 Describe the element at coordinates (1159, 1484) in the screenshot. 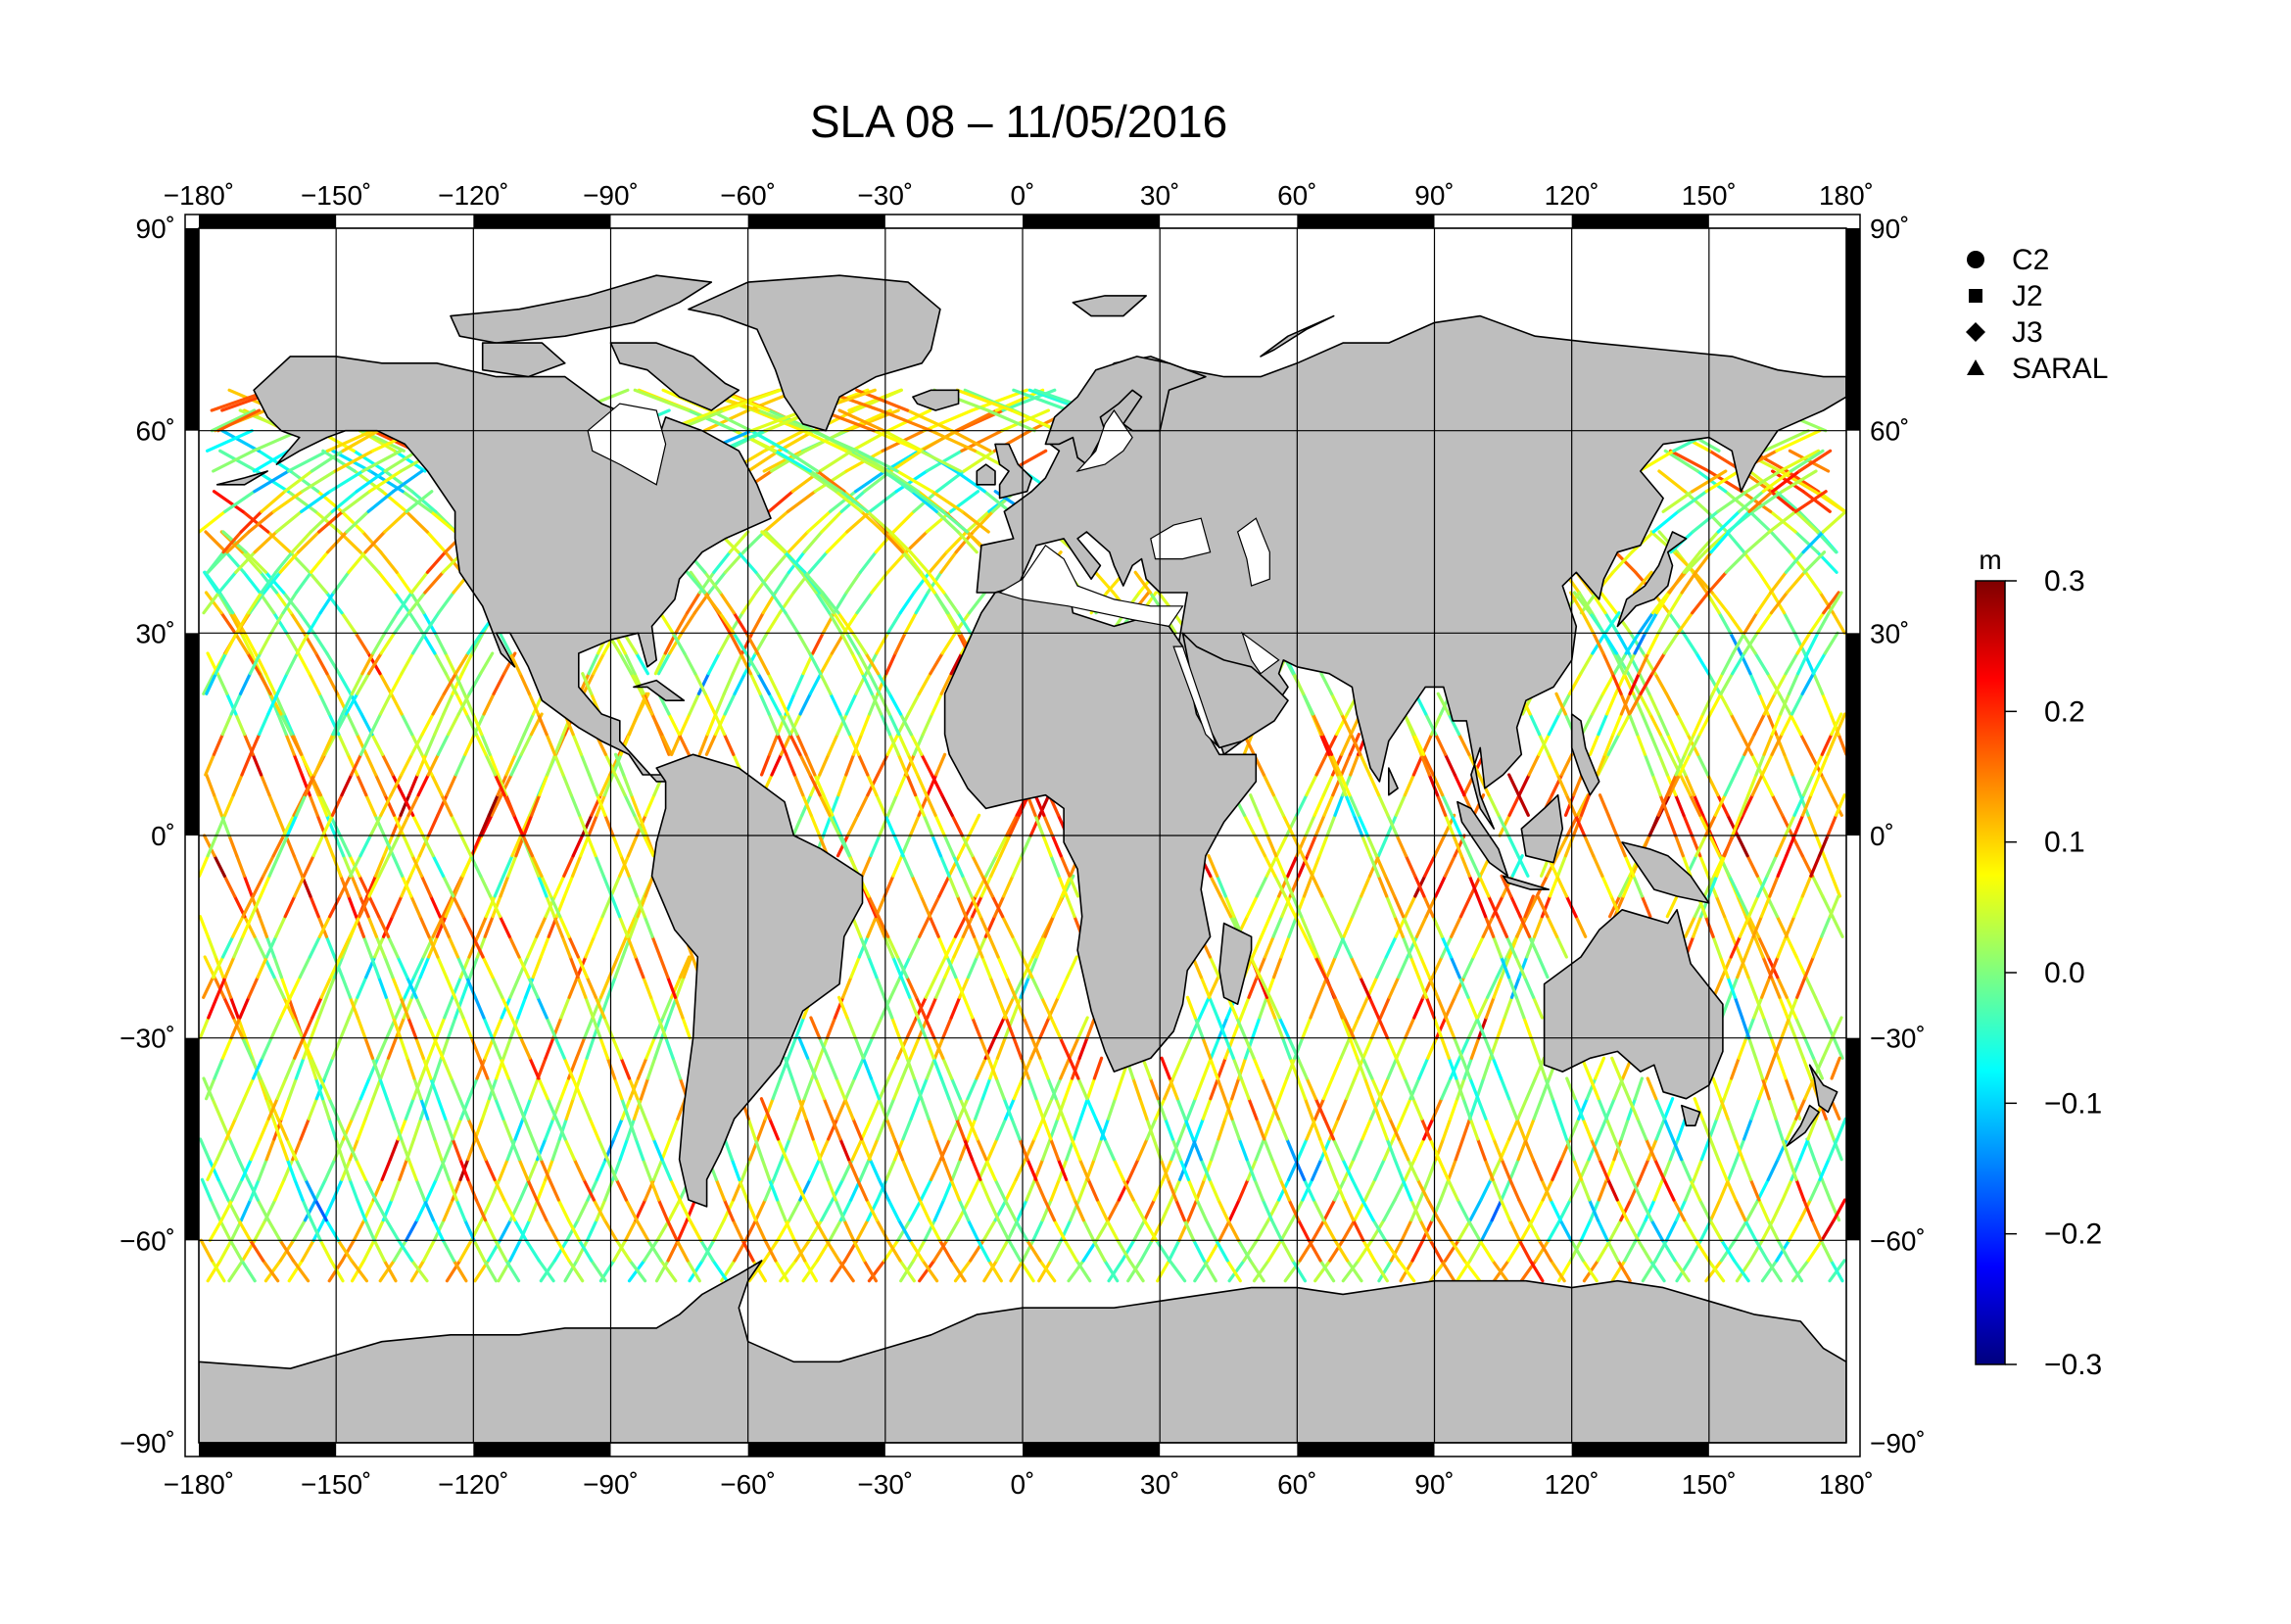

I see `lon-tick-label: 30˚` at that location.